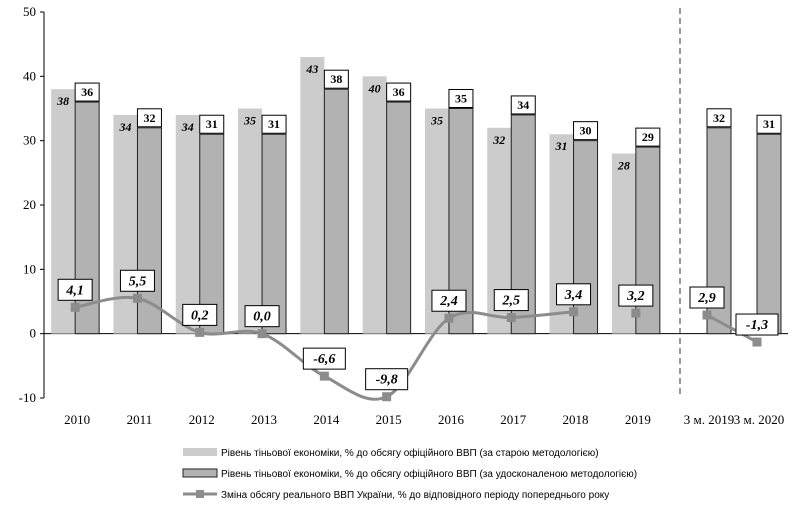 The height and width of the screenshot is (505, 790). Describe the element at coordinates (200, 494) in the screenshot. I see `legend-swatch-marker` at that location.